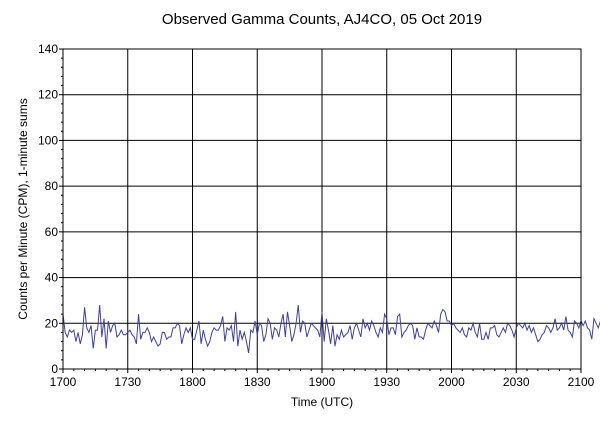 This screenshot has height=428, width=600. I want to click on y-axis-label: Counts per Minute (CPM), 1-minute sums, so click(23, 208).